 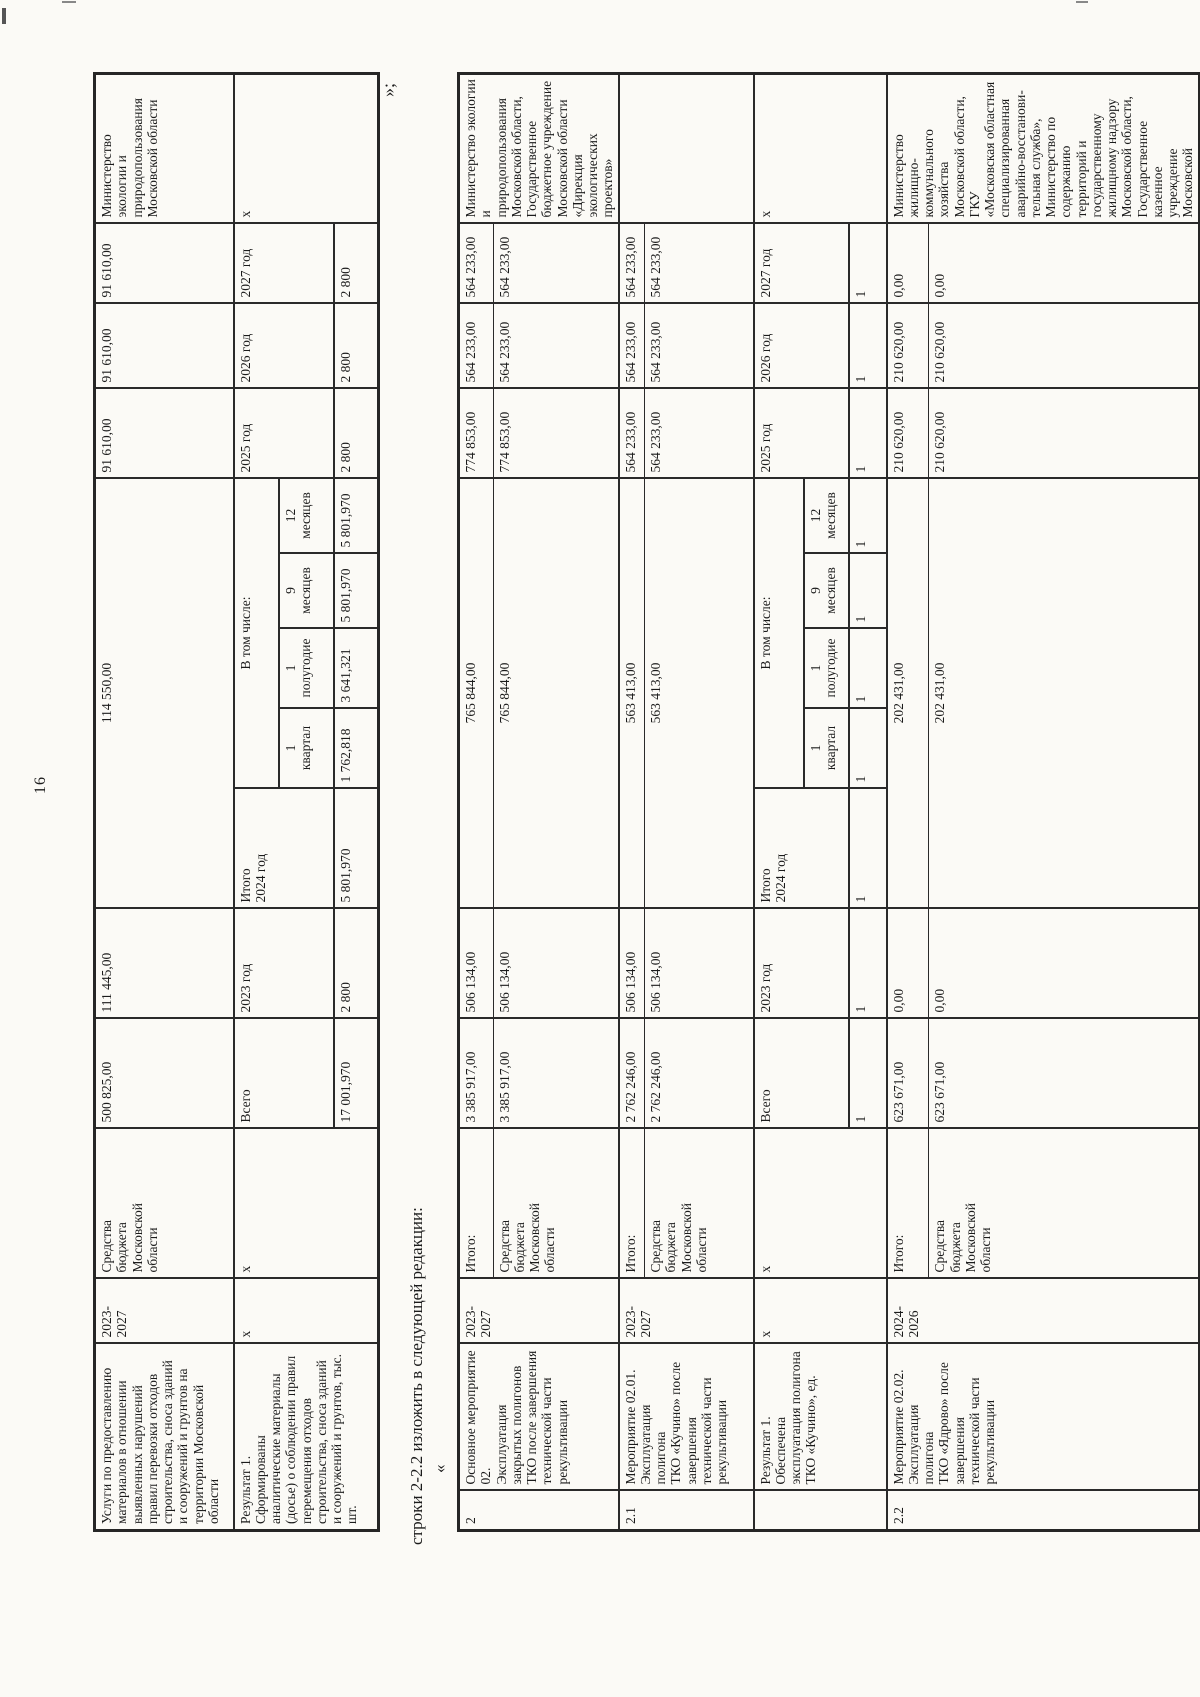 I want to click on t1-header-h1: 1 полугодие, so click(x=306, y=668).